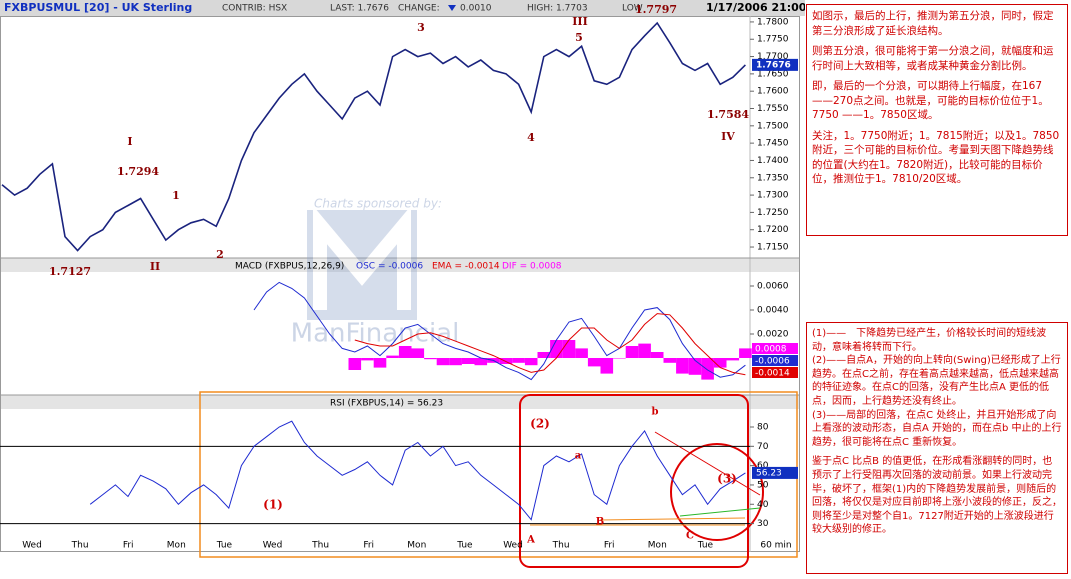 Image resolution: width=1071 pixels, height=579 pixels. I want to click on y-tick-label: 1.7350, so click(773, 178).